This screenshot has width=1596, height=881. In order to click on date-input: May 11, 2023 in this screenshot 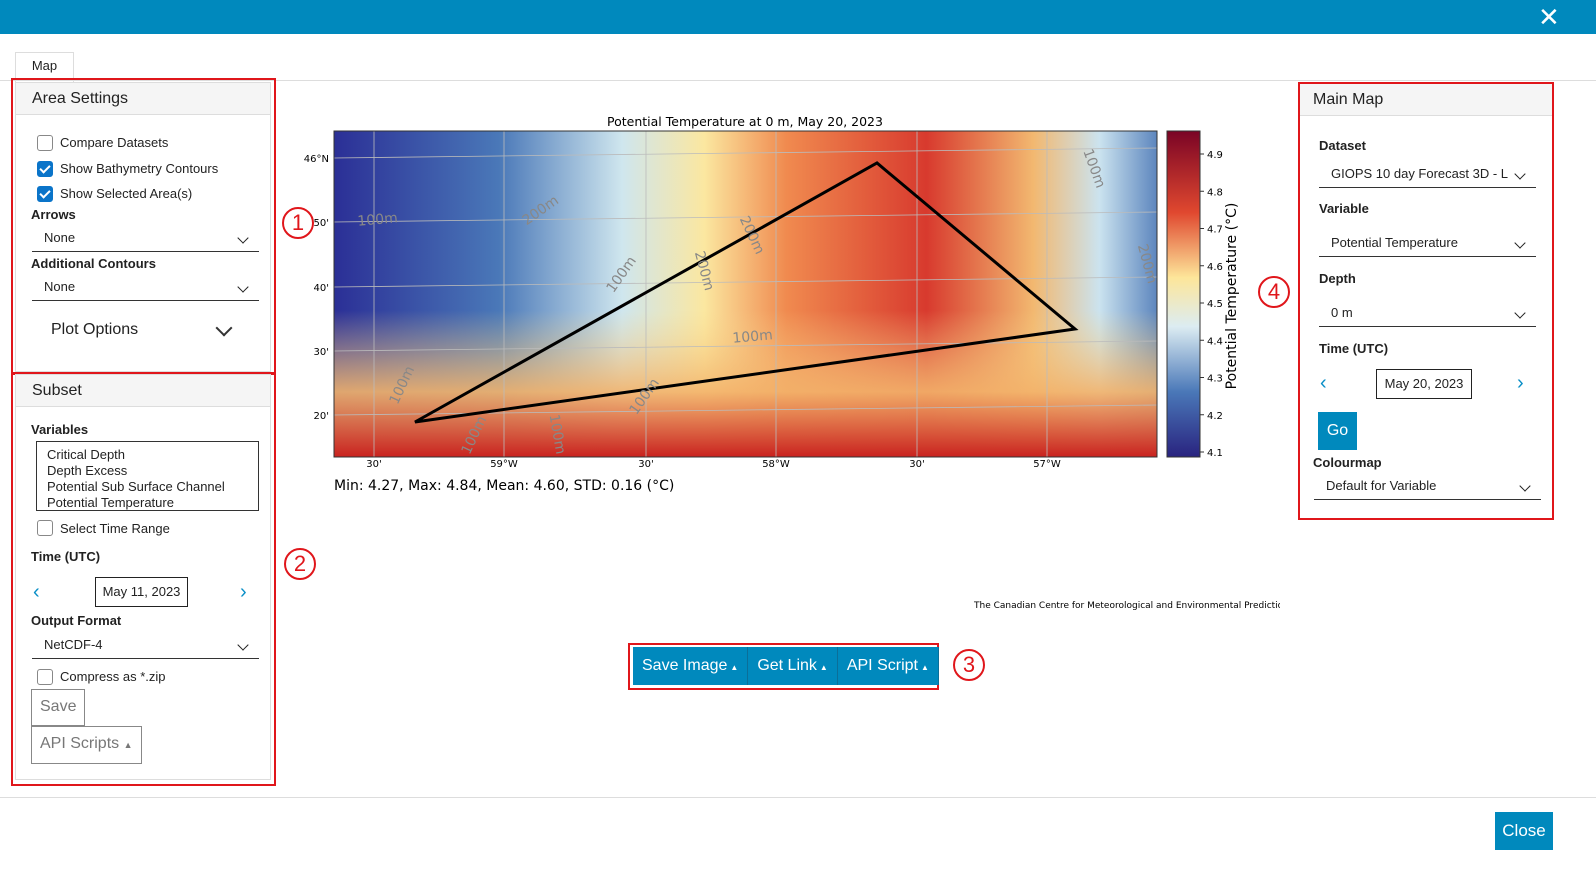, I will do `click(141, 592)`.